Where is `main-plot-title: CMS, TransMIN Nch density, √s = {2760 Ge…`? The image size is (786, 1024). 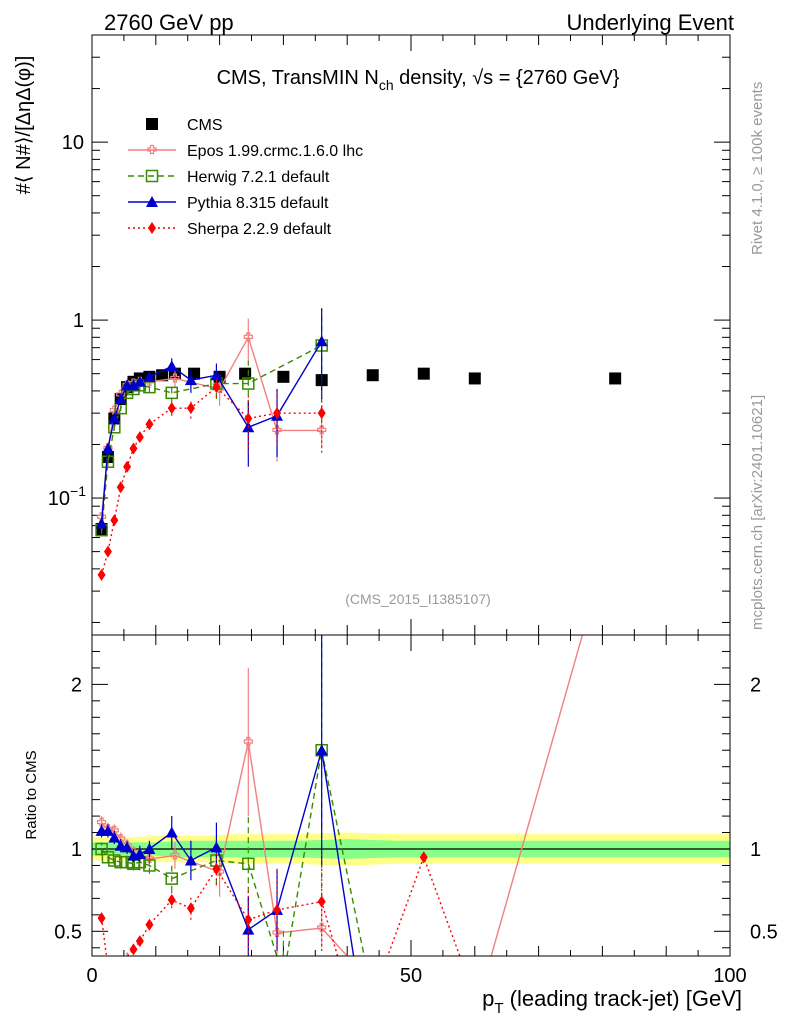 main-plot-title: CMS, TransMIN Nch density, √s = {2760 Ge… is located at coordinates (418, 80).